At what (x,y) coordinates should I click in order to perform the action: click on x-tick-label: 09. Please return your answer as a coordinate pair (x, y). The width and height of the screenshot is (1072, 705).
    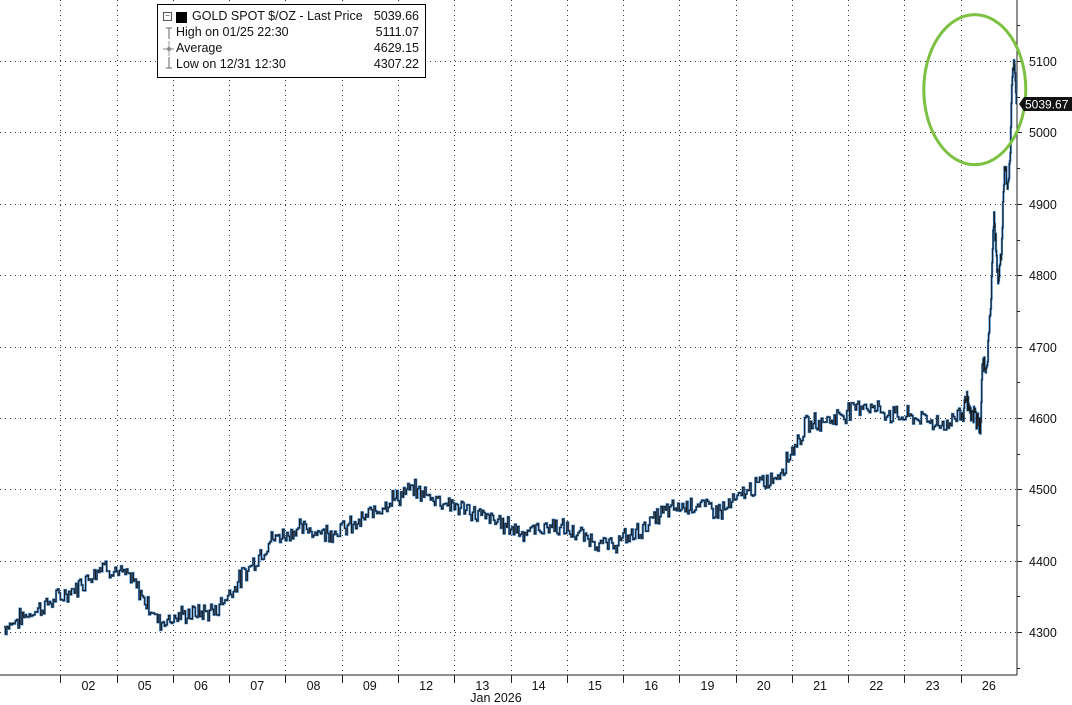
    Looking at the image, I should click on (370, 686).